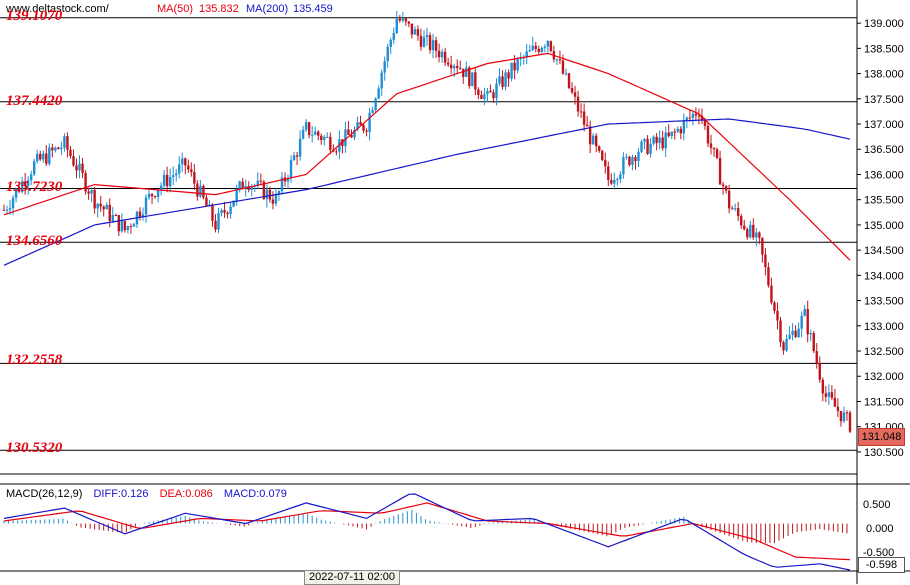  What do you see at coordinates (34, 448) in the screenshot?
I see `level-label-6: 130.5320` at bounding box center [34, 448].